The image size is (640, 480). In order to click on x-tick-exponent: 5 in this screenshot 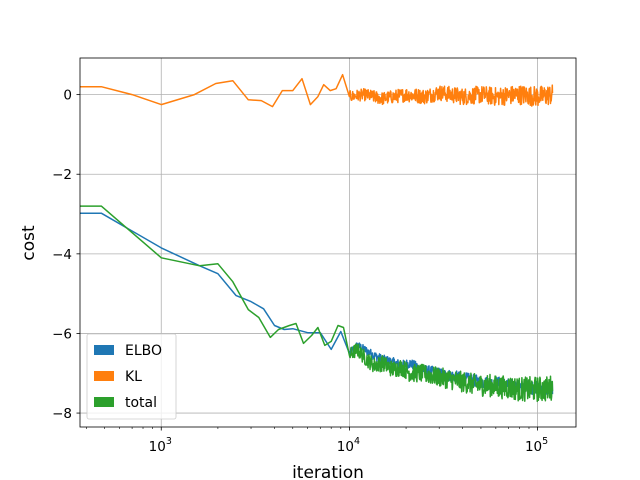, I will do `click(545, 441)`.